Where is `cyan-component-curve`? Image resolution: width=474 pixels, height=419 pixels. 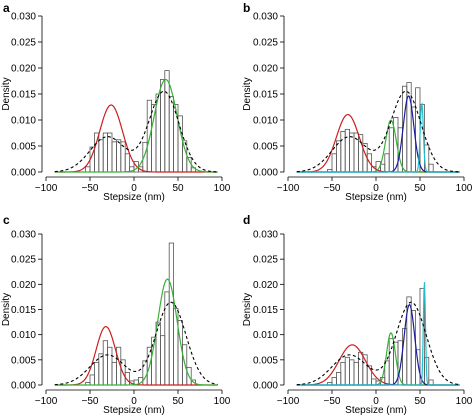
cyan-component-curve is located at coordinates (378, 334).